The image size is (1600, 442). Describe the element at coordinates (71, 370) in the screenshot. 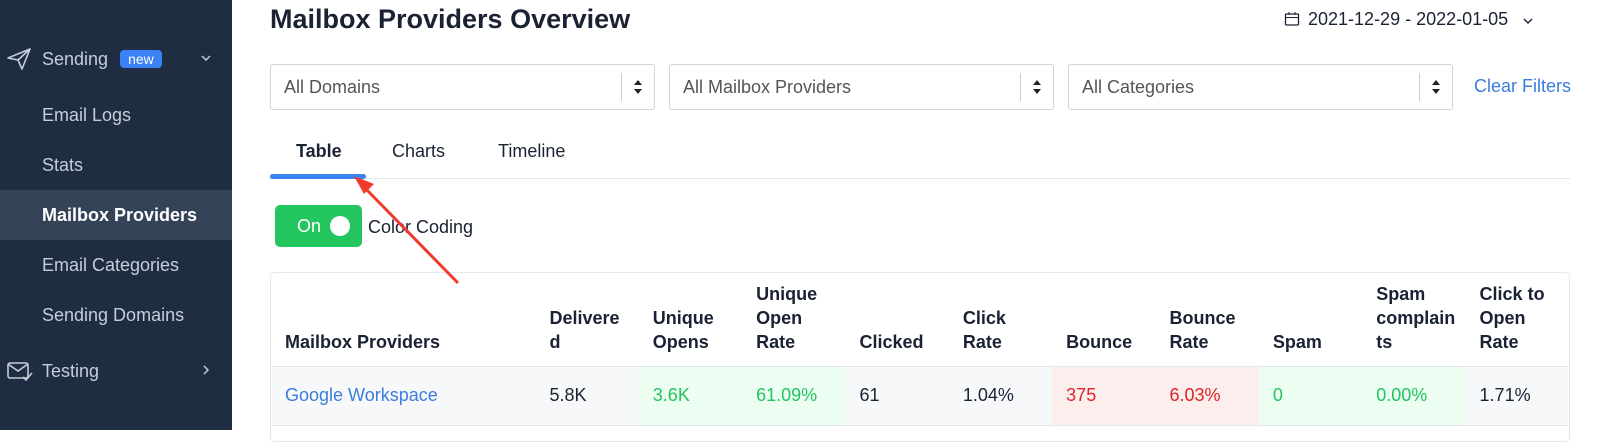

I see `sidebar-label: Testing` at that location.